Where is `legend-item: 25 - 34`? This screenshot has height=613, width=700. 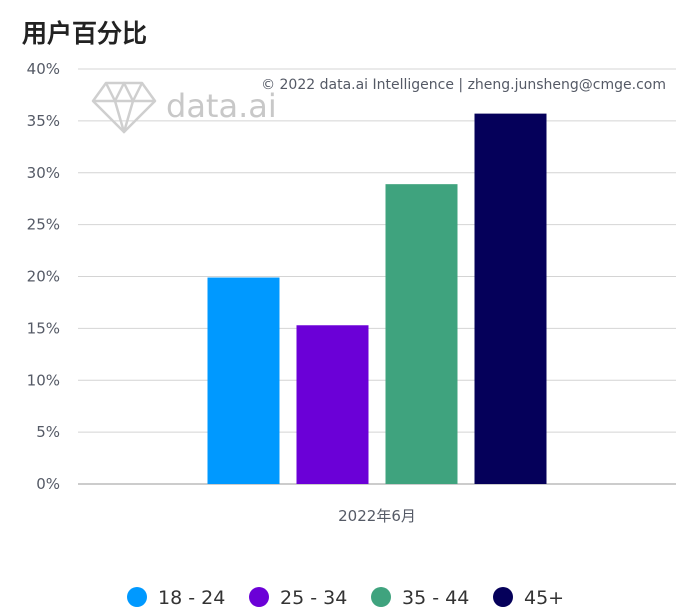 legend-item: 25 - 34 is located at coordinates (298, 598).